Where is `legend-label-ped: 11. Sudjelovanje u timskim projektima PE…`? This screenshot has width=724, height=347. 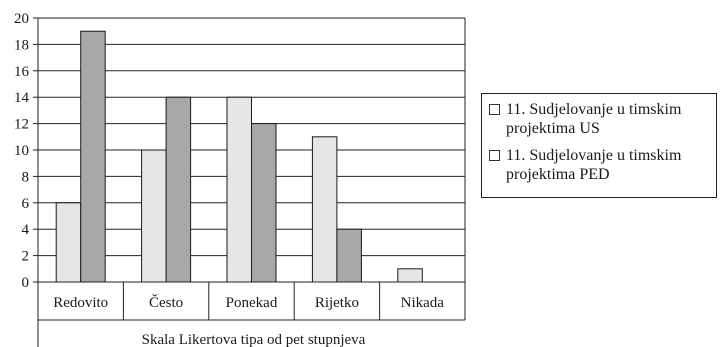 legend-label-ped: 11. Sudjelovanje u timskim projektima PE… is located at coordinates (594, 165).